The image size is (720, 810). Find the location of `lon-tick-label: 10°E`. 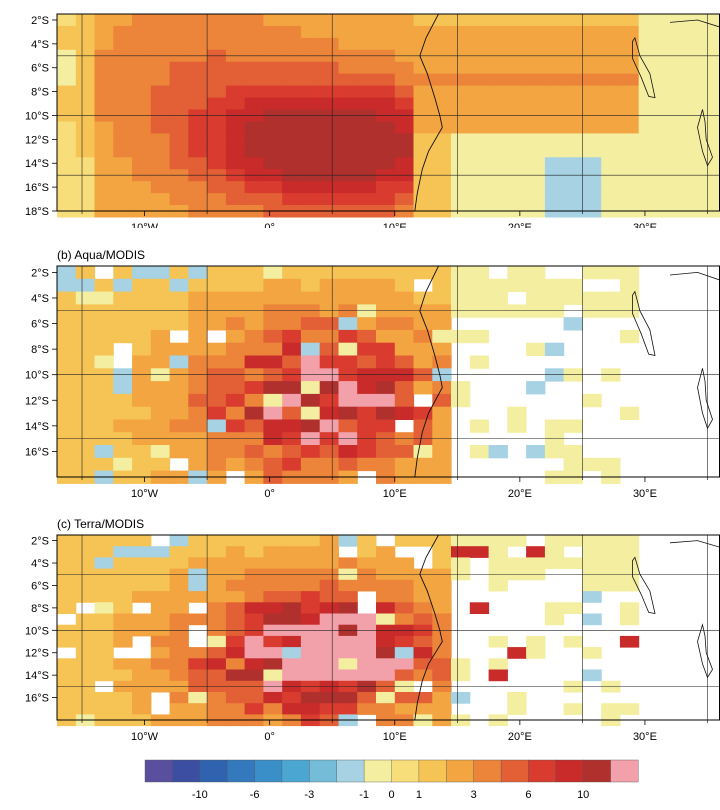

lon-tick-label: 10°E is located at coordinates (395, 225).